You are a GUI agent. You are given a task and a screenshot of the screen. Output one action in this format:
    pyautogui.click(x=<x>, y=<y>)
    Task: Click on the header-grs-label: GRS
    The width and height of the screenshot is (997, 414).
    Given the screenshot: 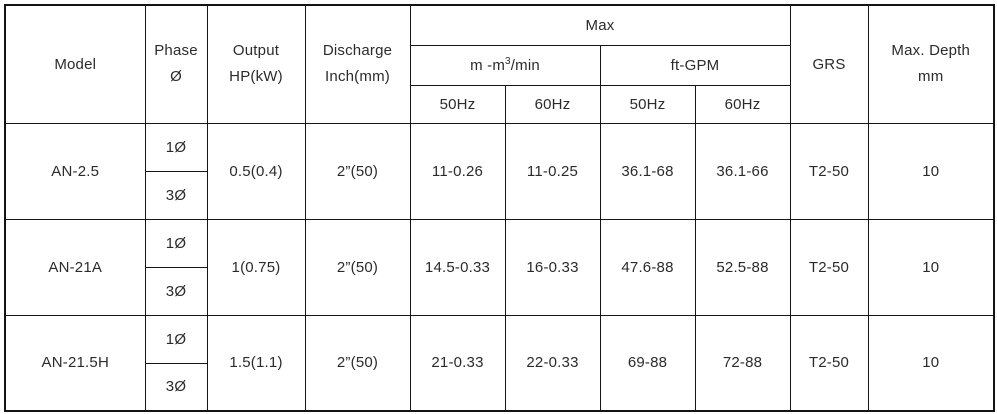 What is the action you would take?
    pyautogui.click(x=829, y=64)
    